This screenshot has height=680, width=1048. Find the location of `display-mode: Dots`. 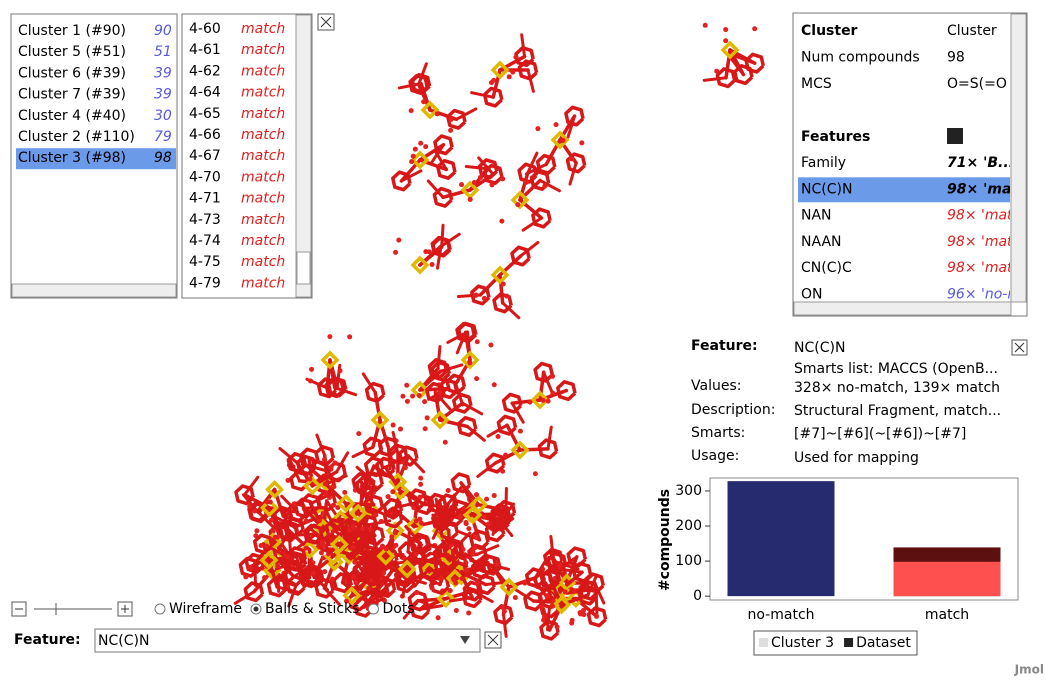

display-mode: Dots is located at coordinates (398, 609).